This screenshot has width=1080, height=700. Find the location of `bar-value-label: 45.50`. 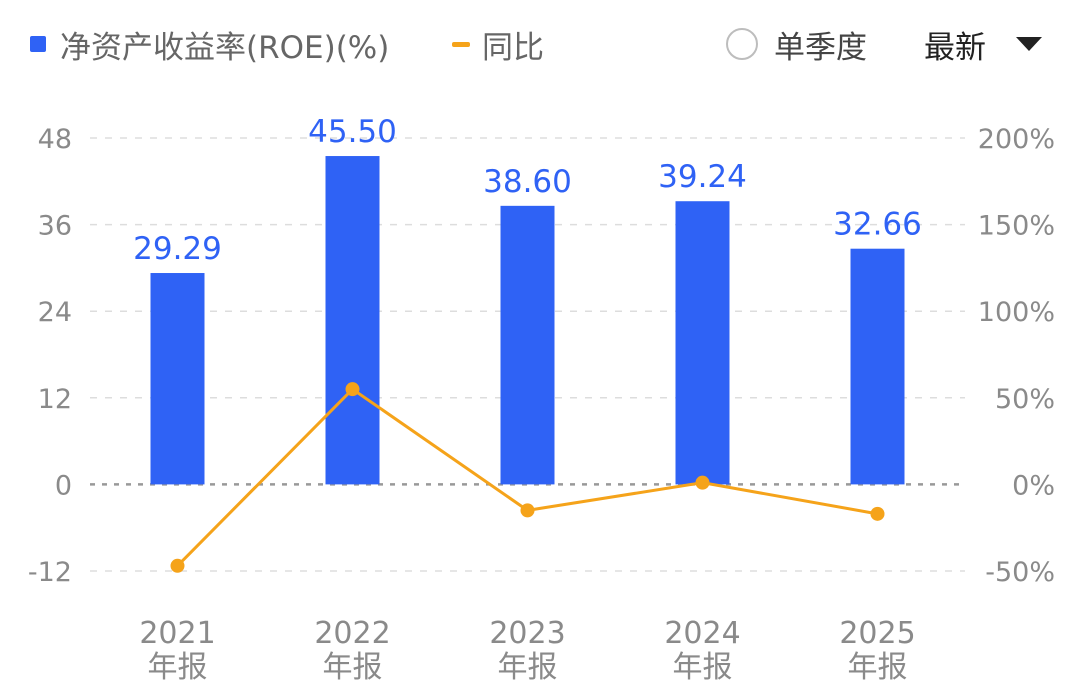

bar-value-label: 45.50 is located at coordinates (352, 132).